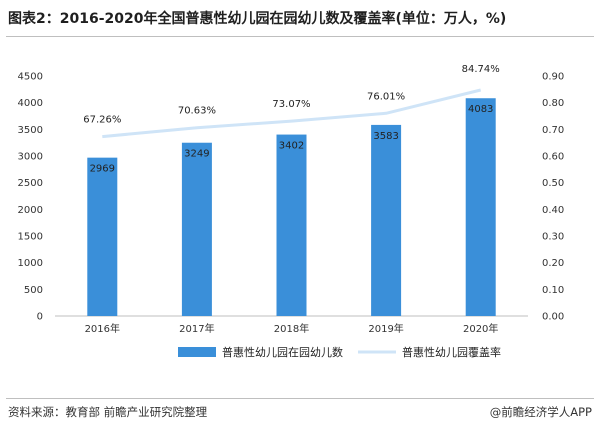  I want to click on legend-bar-swatch, so click(197, 352).